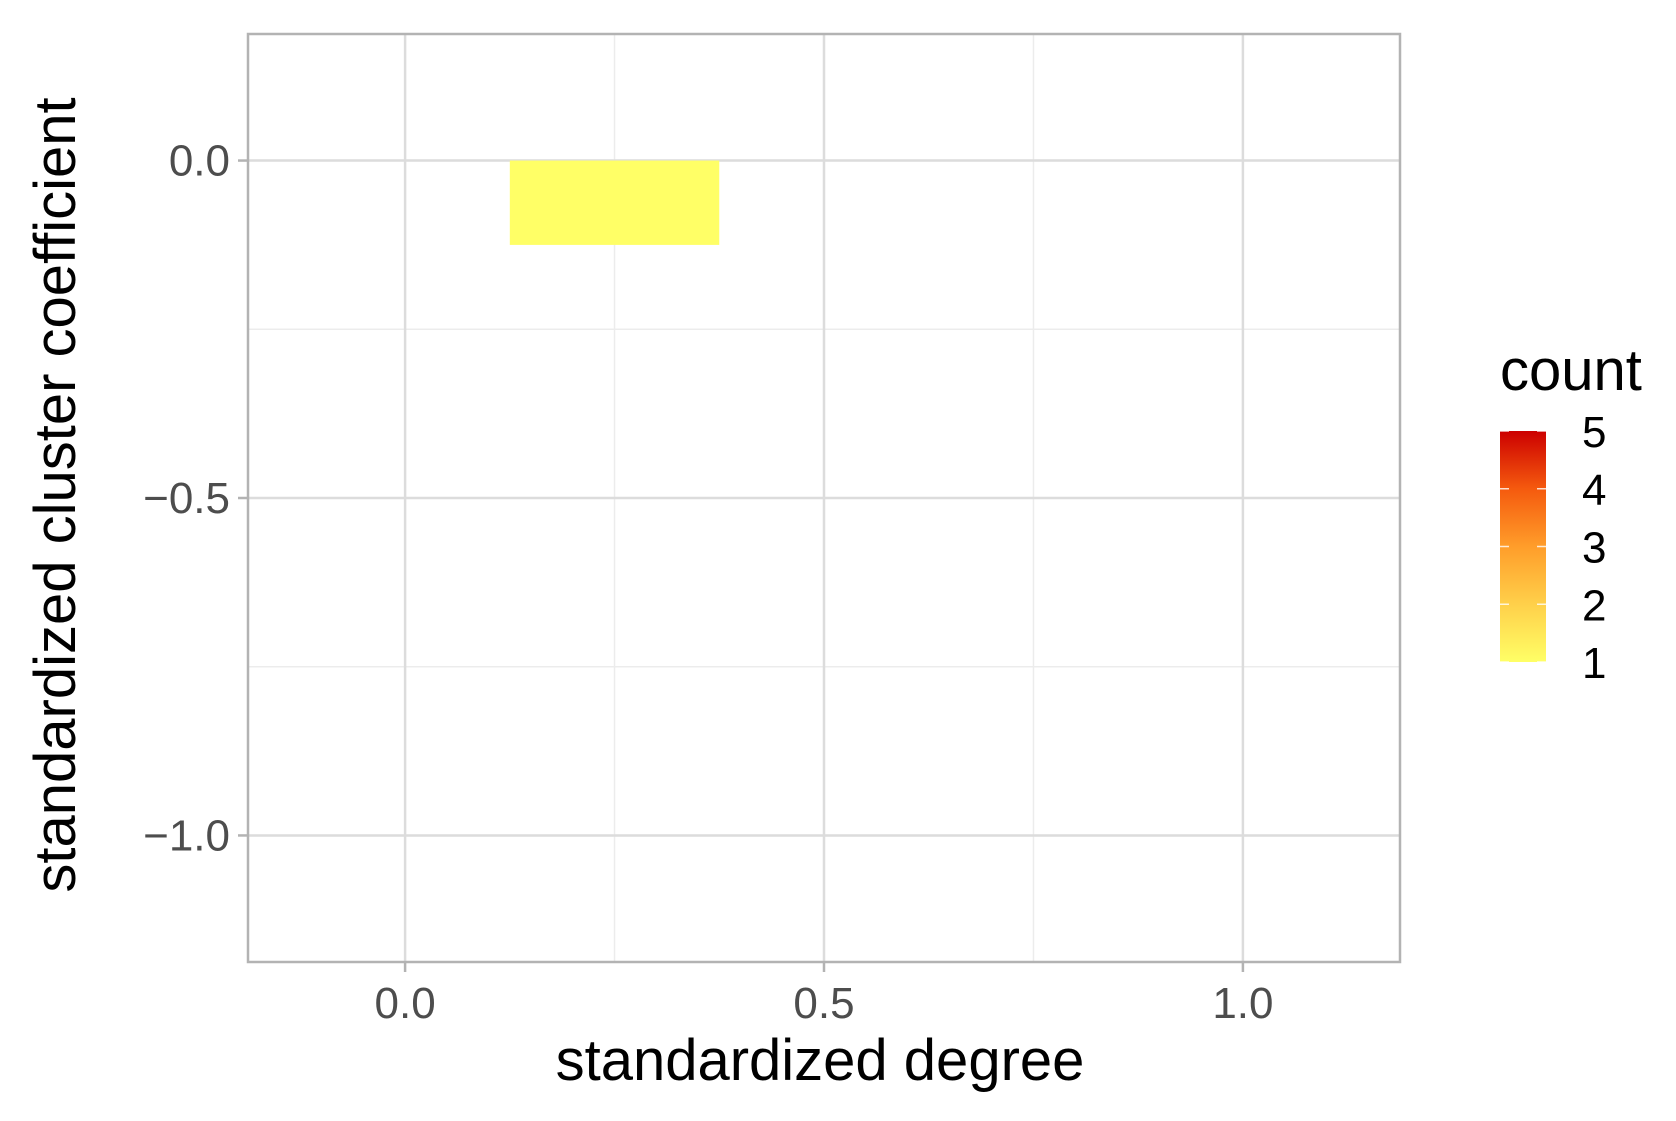 The height and width of the screenshot is (1121, 1676). Describe the element at coordinates (820, 1060) in the screenshot. I see `x-axis-title: standardized degree` at that location.